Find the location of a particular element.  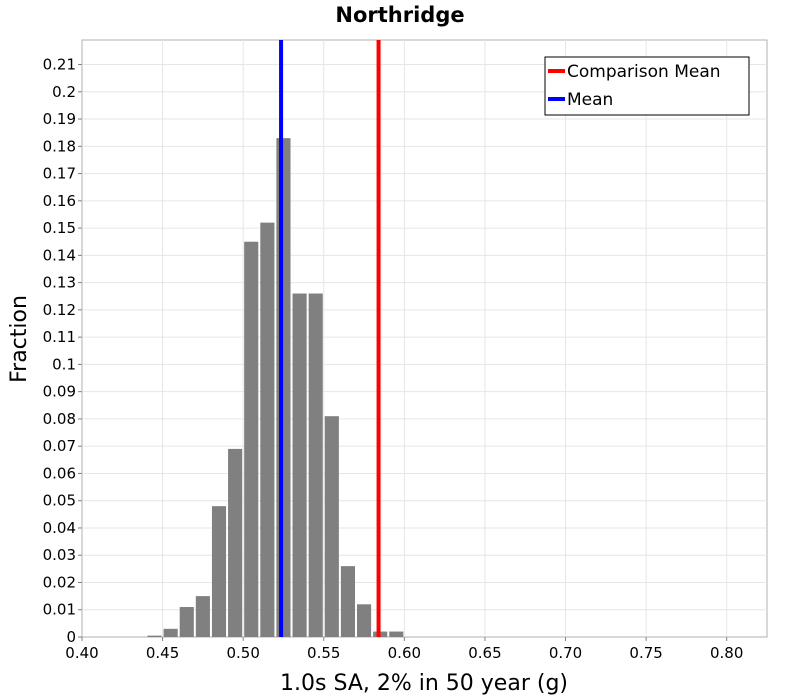

y-tick-label: 0.01 is located at coordinates (59, 610).